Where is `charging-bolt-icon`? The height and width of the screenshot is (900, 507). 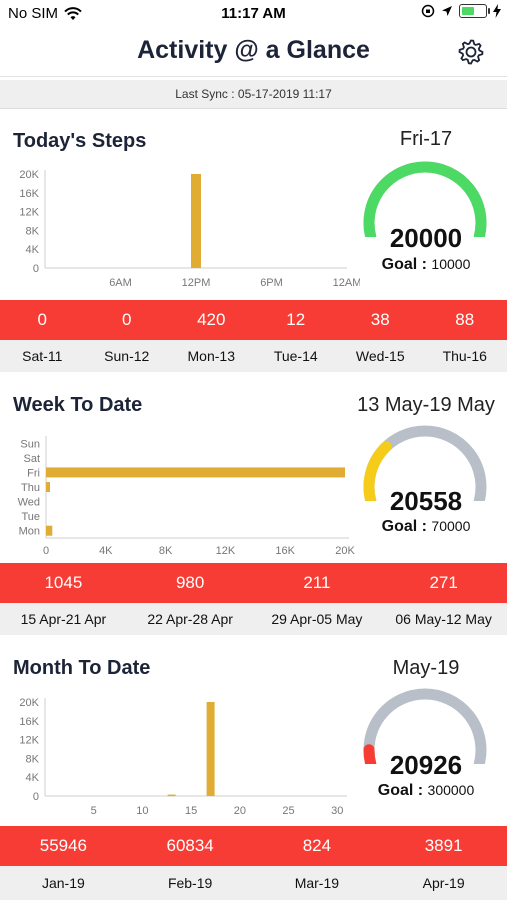
charging-bolt-icon is located at coordinates (497, 11).